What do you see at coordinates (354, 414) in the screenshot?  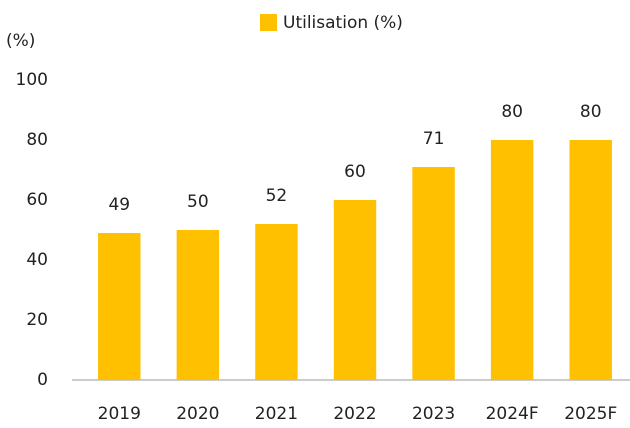 I see `x-tick-label: 2022` at bounding box center [354, 414].